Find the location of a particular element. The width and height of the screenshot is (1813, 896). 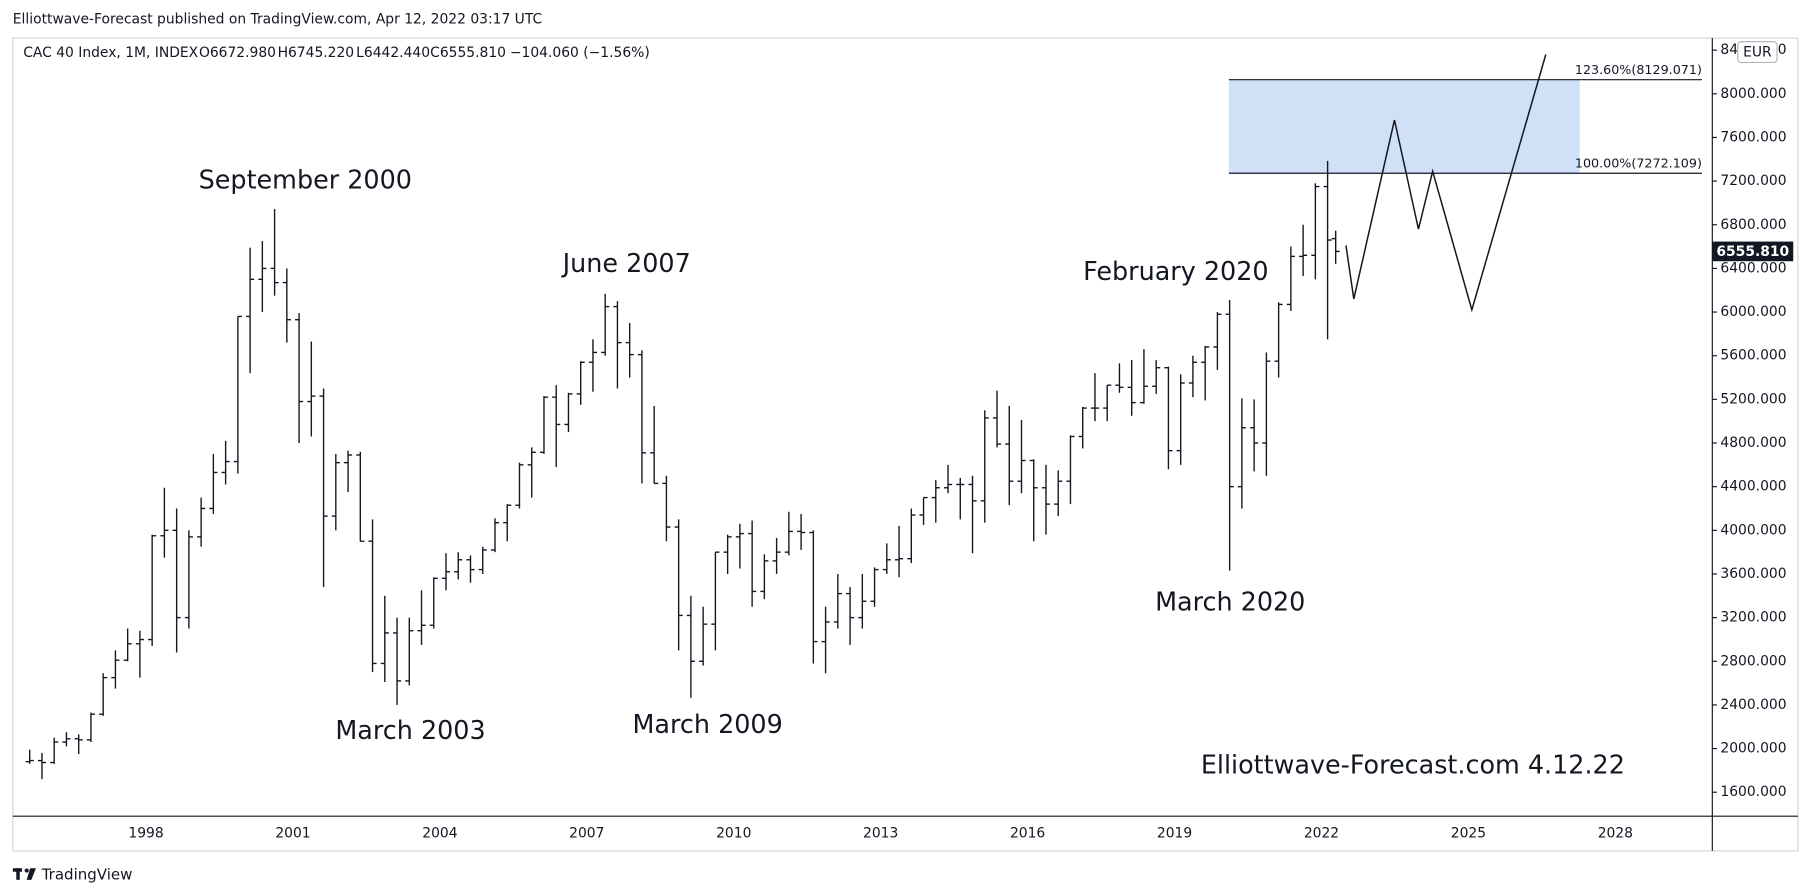

annotation: March 2009 is located at coordinates (708, 724).